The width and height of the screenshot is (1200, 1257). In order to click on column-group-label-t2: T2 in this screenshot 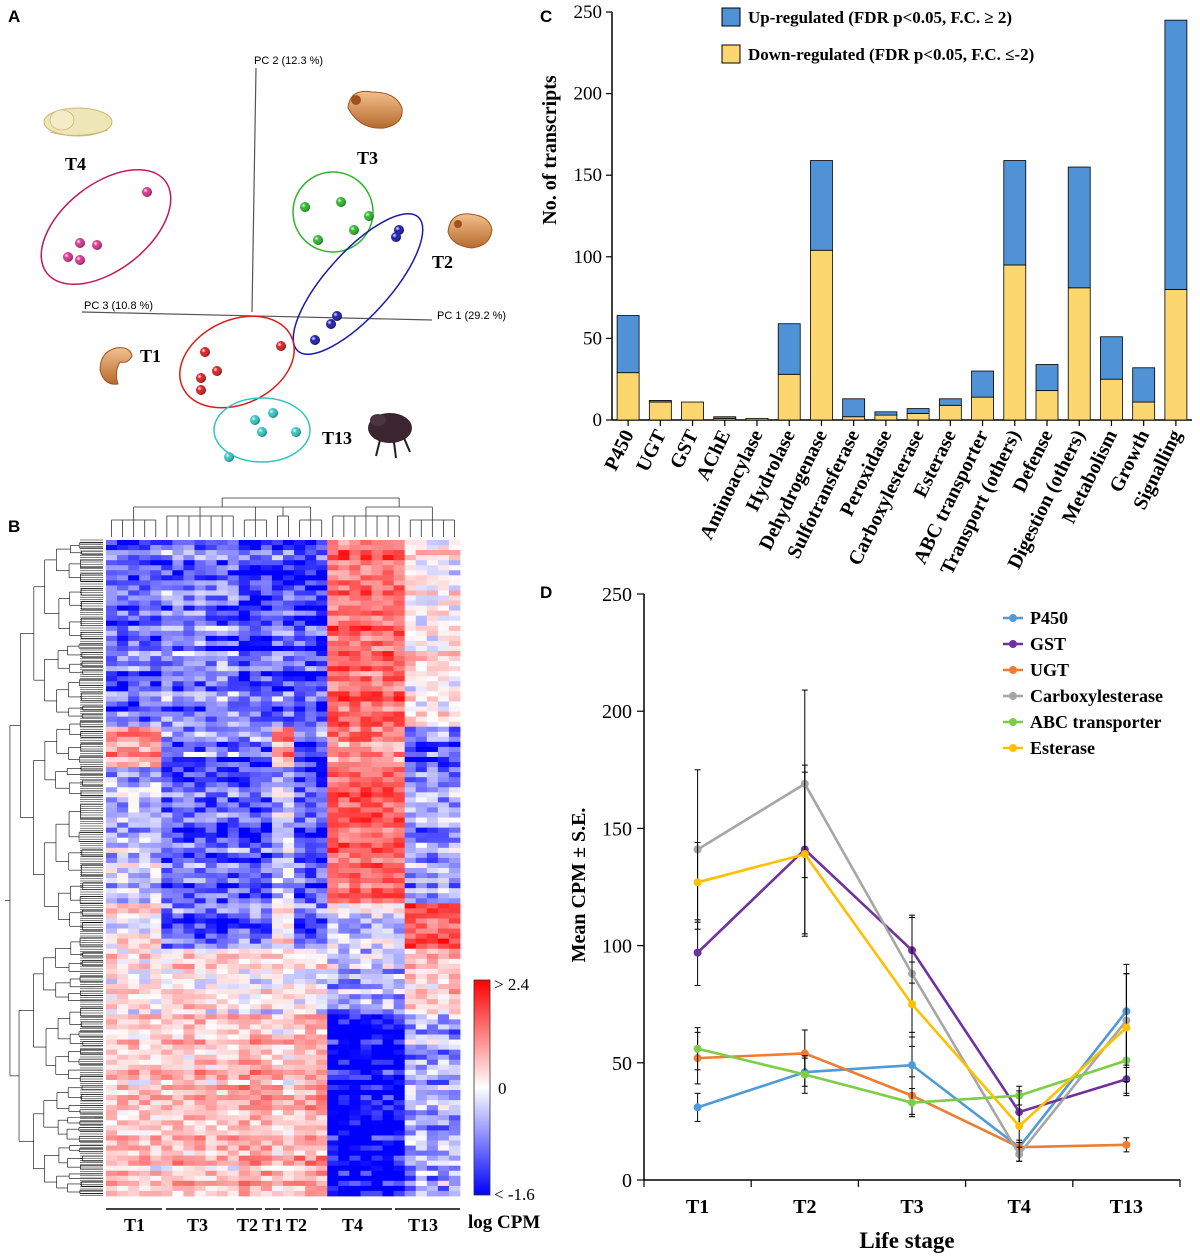, I will do `click(247, 1225)`.